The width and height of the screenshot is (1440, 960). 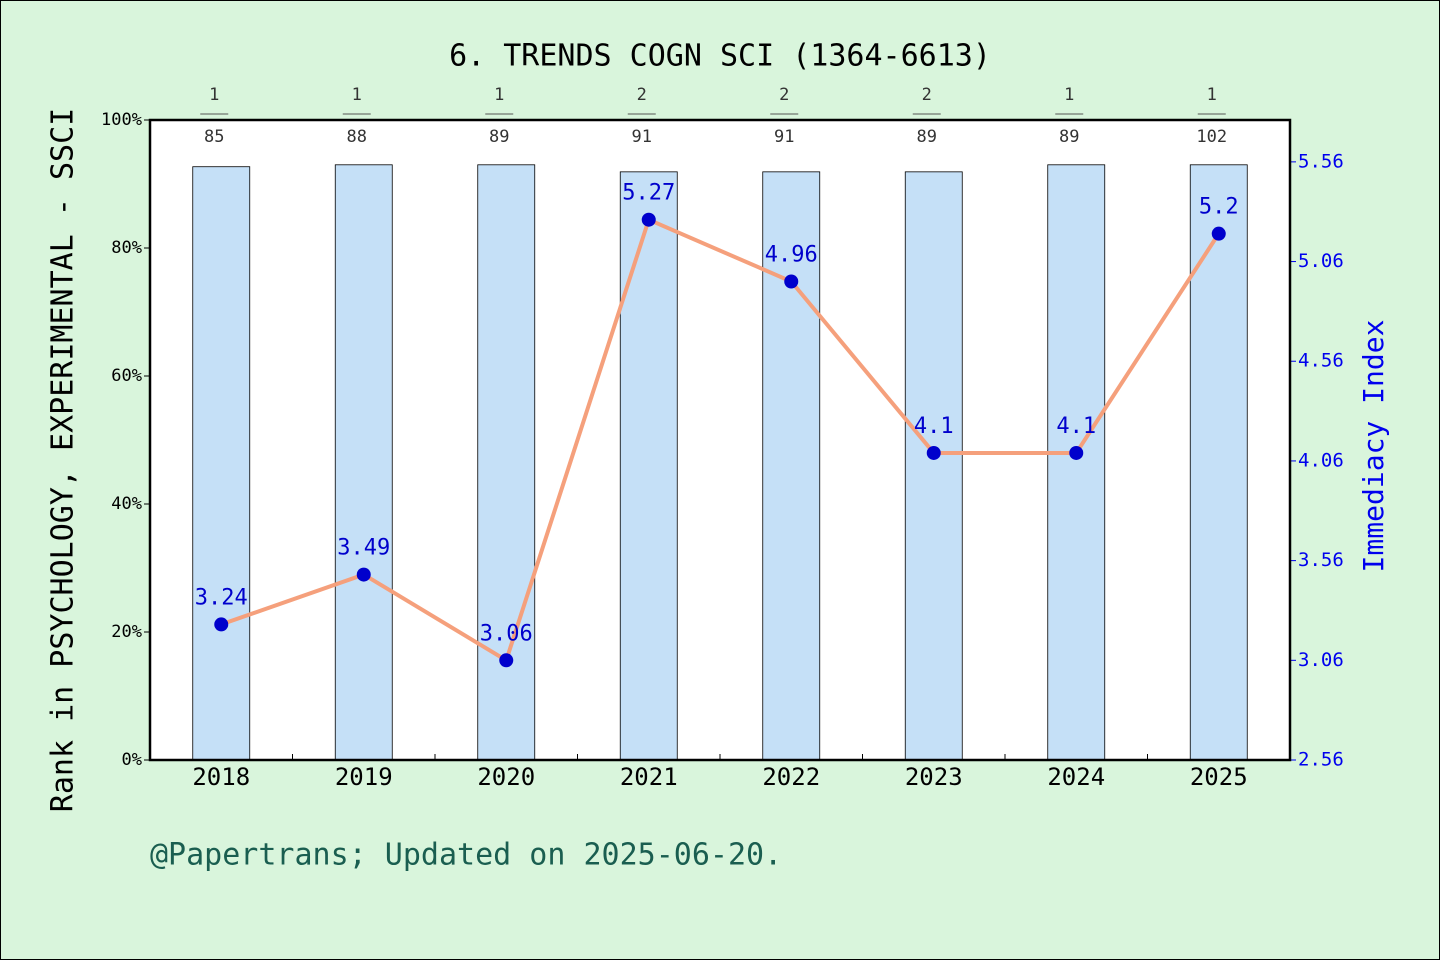 What do you see at coordinates (934, 777) in the screenshot?
I see `x-tick-label: 2023` at bounding box center [934, 777].